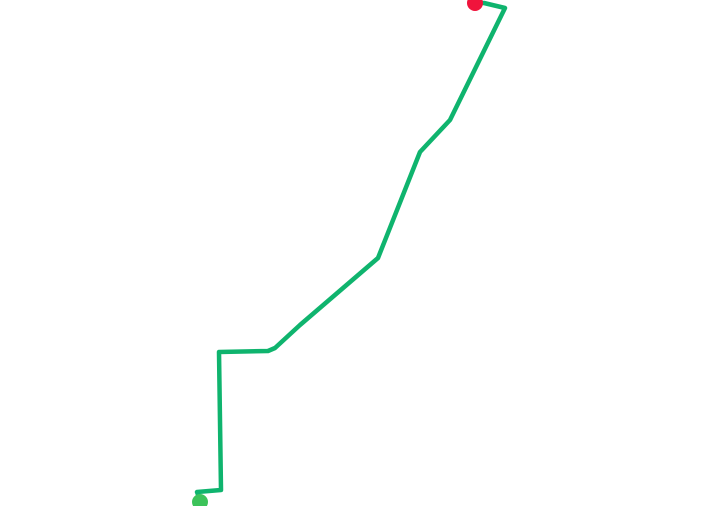 The height and width of the screenshot is (506, 702). I want to click on end-marker, so click(475, 5).